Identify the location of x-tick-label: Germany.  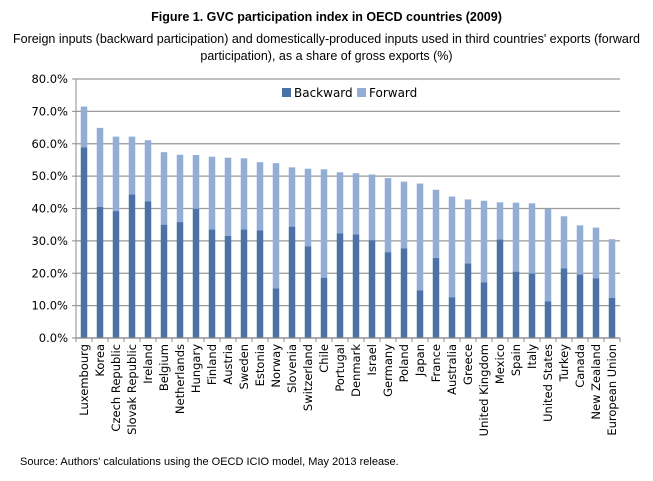
(388, 370).